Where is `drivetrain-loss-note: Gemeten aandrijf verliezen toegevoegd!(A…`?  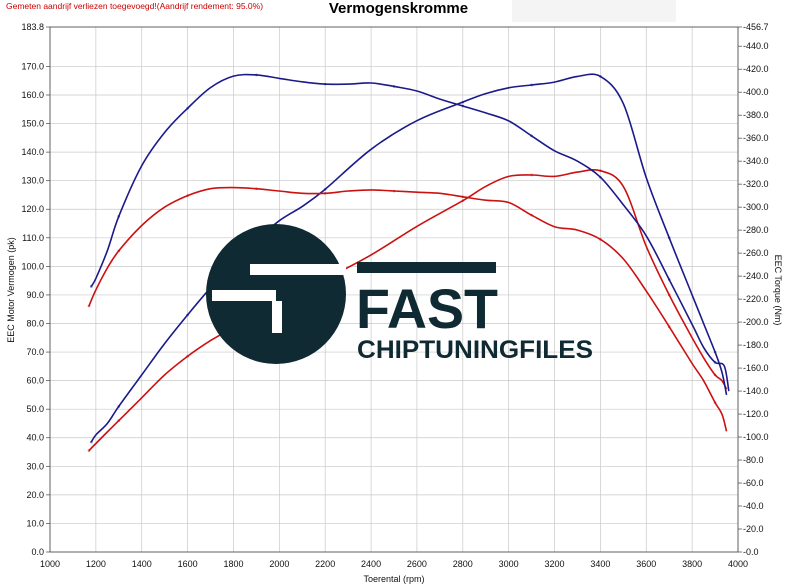
drivetrain-loss-note: Gemeten aandrijf verliezen toegevoegd!(A… is located at coordinates (135, 6).